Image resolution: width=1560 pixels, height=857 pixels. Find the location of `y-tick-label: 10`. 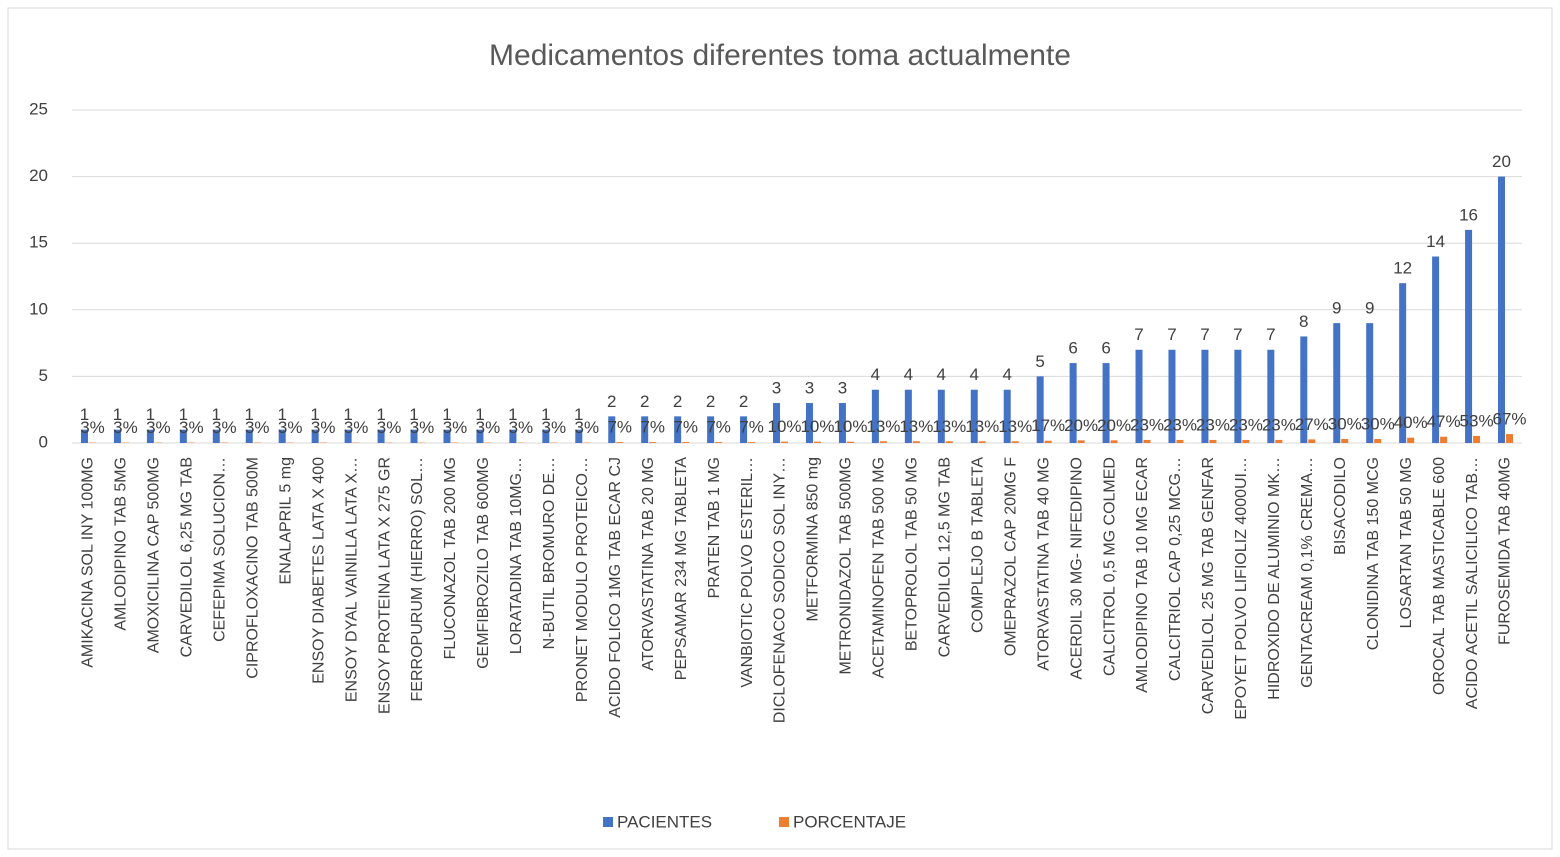

y-tick-label: 10 is located at coordinates (38, 308).